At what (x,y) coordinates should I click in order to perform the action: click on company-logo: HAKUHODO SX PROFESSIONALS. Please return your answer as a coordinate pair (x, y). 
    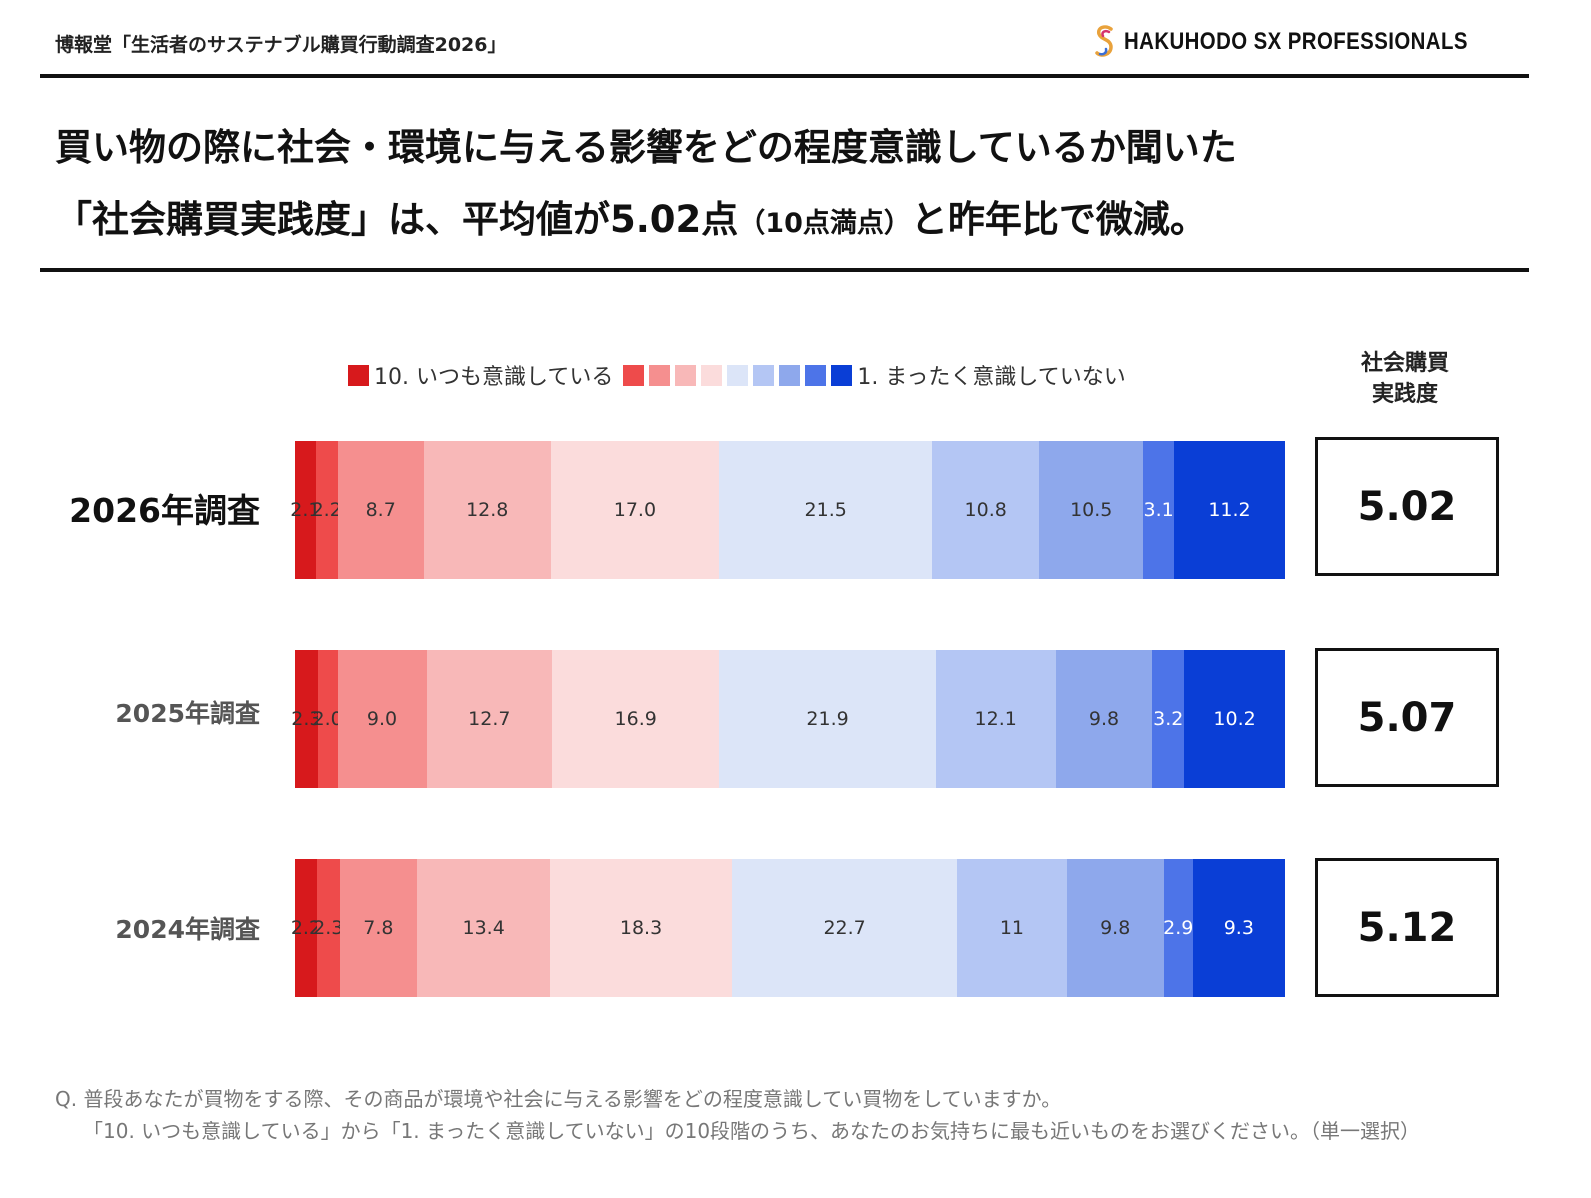
    Looking at the image, I should click on (1311, 42).